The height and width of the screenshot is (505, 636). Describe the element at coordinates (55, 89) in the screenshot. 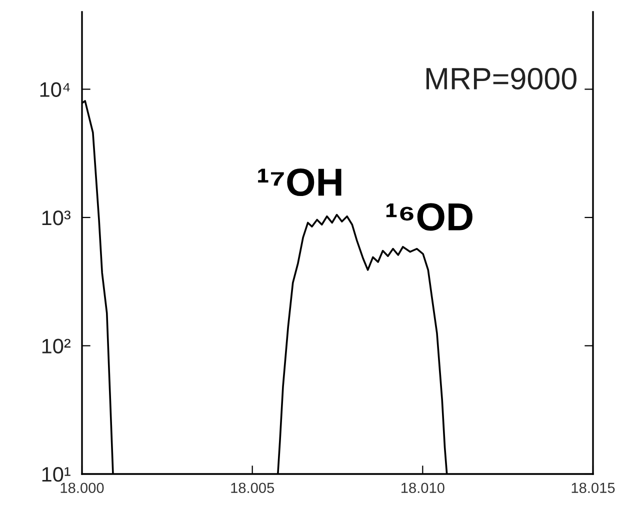

I see `y-tick-label: 10⁴` at that location.